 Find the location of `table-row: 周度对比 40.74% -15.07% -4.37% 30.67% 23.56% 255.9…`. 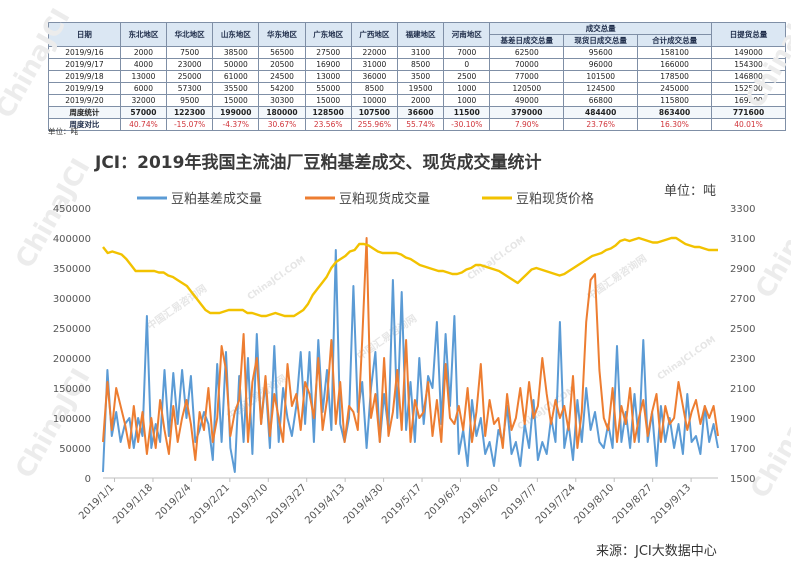

table-row: 周度对比 40.74% -15.07% -4.37% 30.67% 23.56% 255.9… is located at coordinates (417, 124).